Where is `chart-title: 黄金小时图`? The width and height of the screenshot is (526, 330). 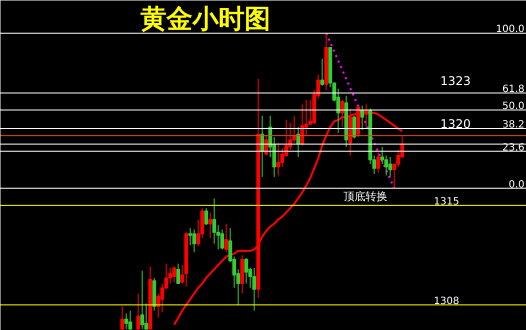 chart-title: 黄金小时图 is located at coordinates (205, 19).